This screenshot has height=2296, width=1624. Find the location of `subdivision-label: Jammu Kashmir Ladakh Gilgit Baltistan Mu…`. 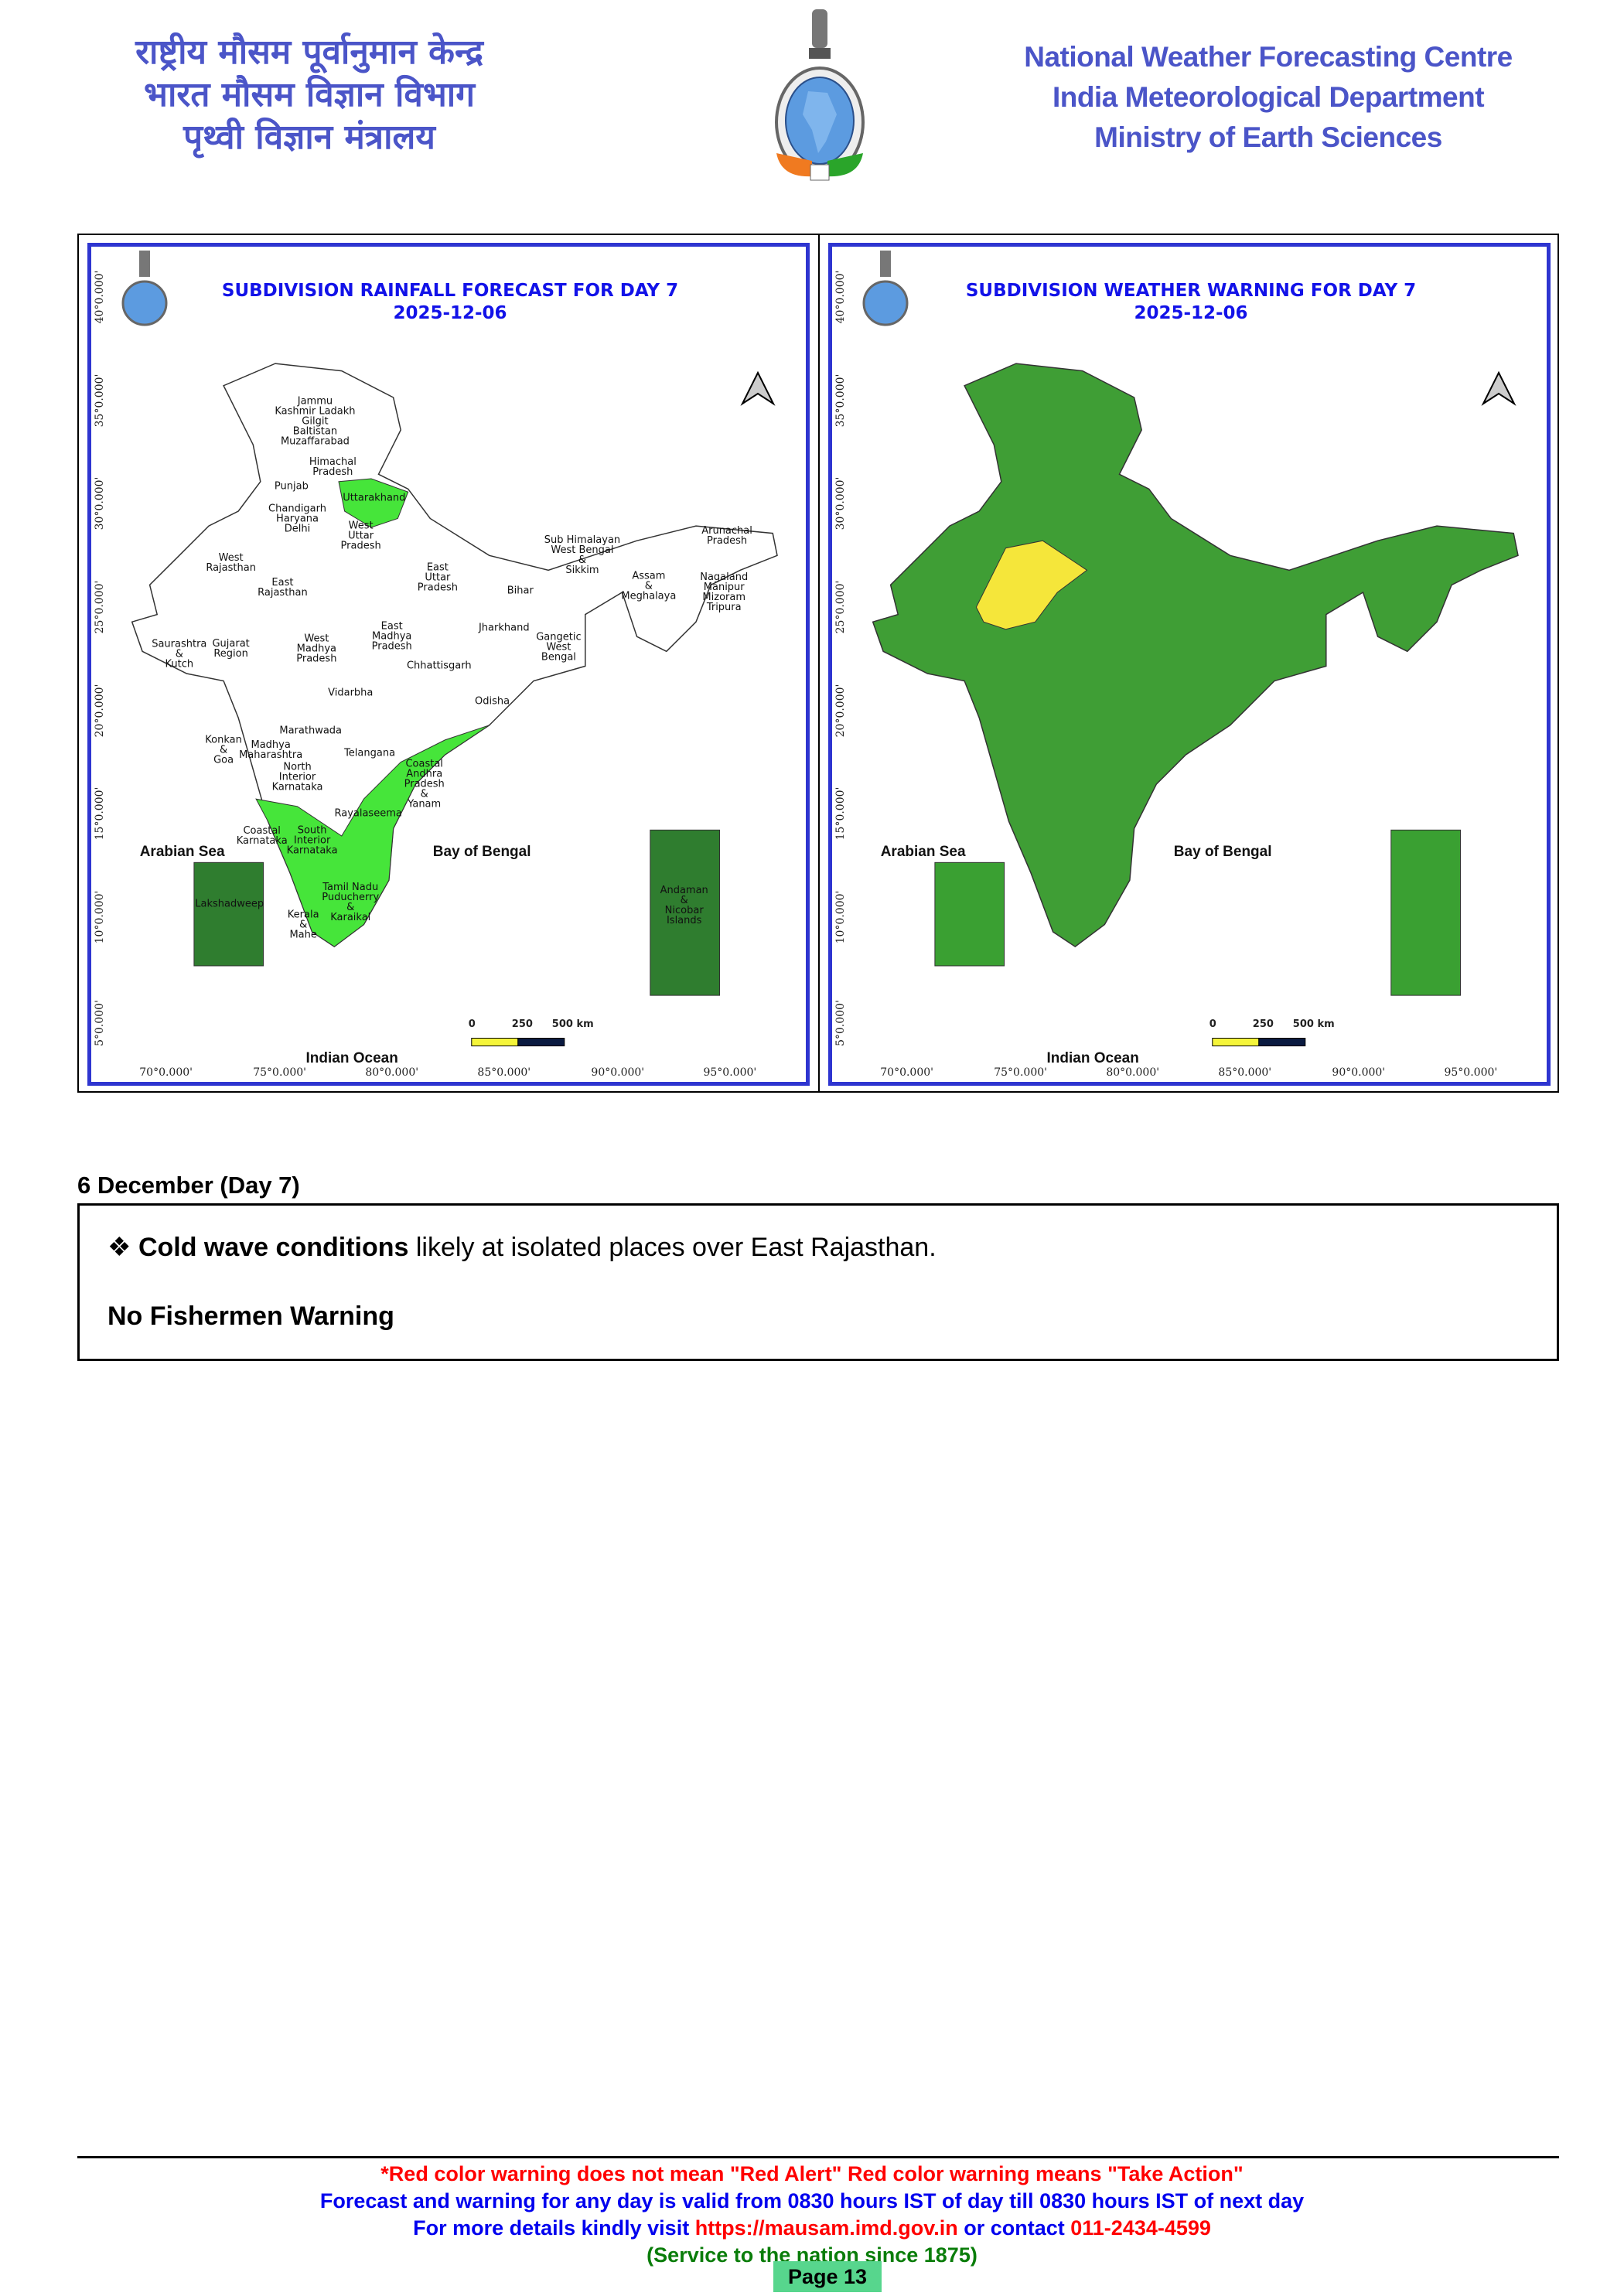

subdivision-label: Jammu Kashmir Ladakh Gilgit Baltistan Mu… is located at coordinates (315, 421).